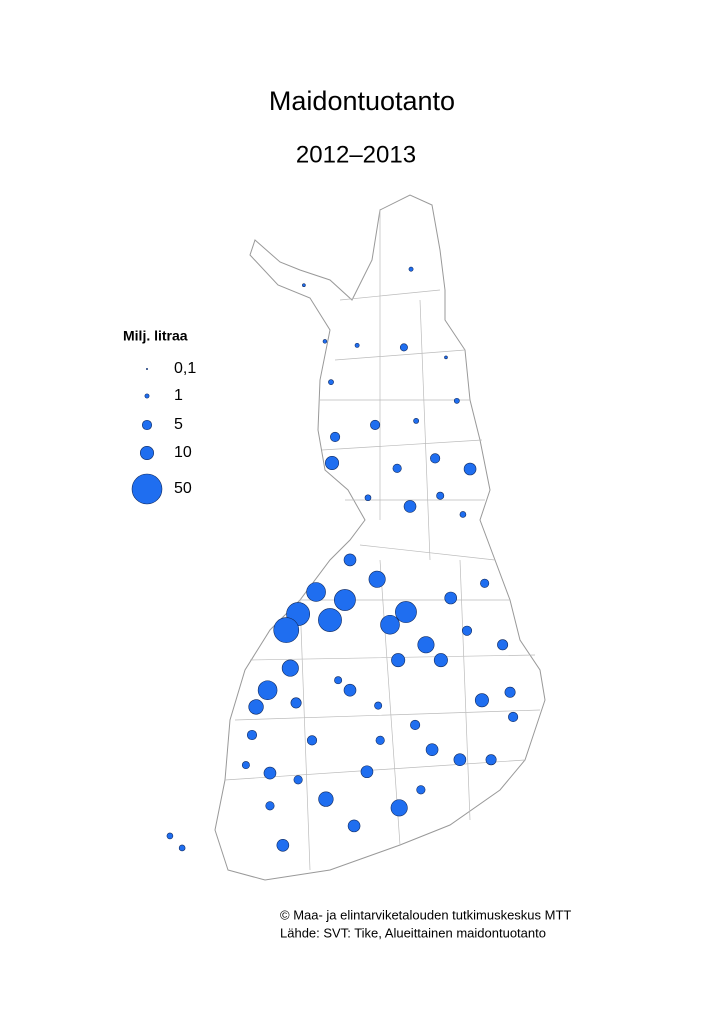  What do you see at coordinates (163, 432) in the screenshot?
I see `legend: 0,1 1 5 10 50` at bounding box center [163, 432].